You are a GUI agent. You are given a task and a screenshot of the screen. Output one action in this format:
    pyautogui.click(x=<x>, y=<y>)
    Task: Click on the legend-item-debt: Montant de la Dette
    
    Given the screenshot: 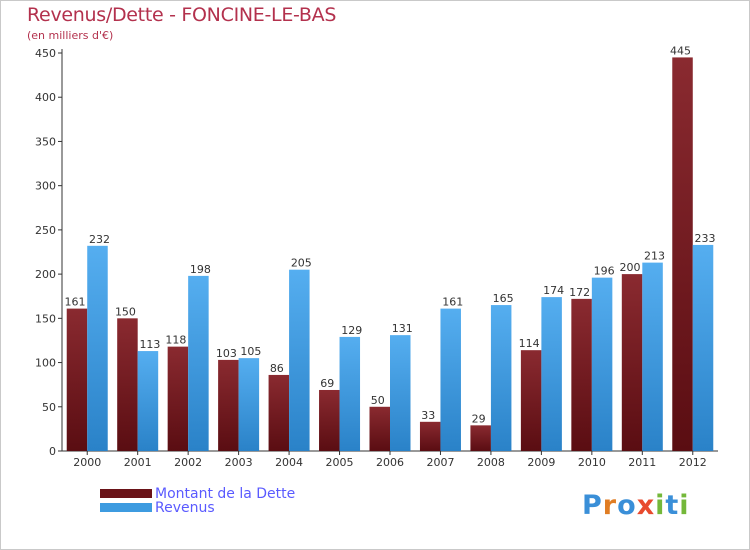 What is the action you would take?
    pyautogui.click(x=250, y=494)
    